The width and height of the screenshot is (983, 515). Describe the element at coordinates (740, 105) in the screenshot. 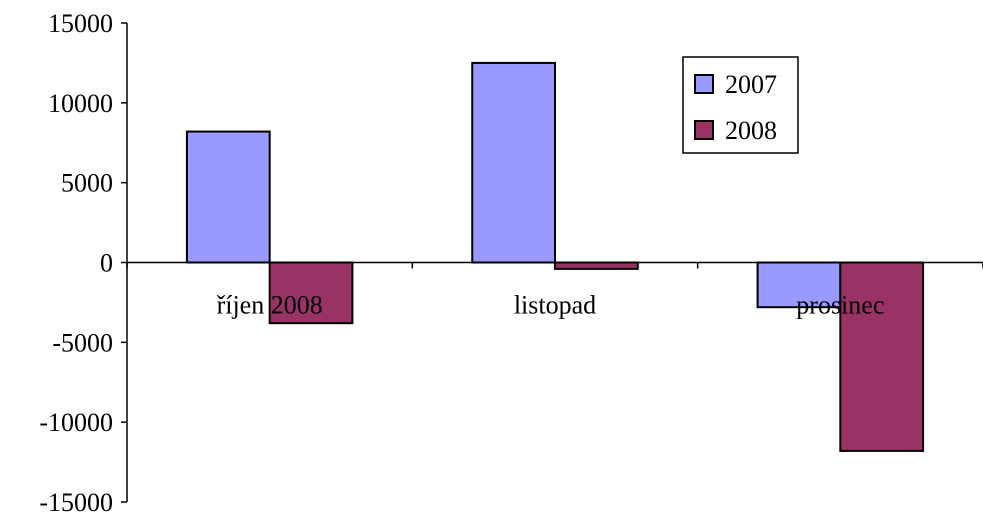

I see `legend: 2007 2008` at that location.